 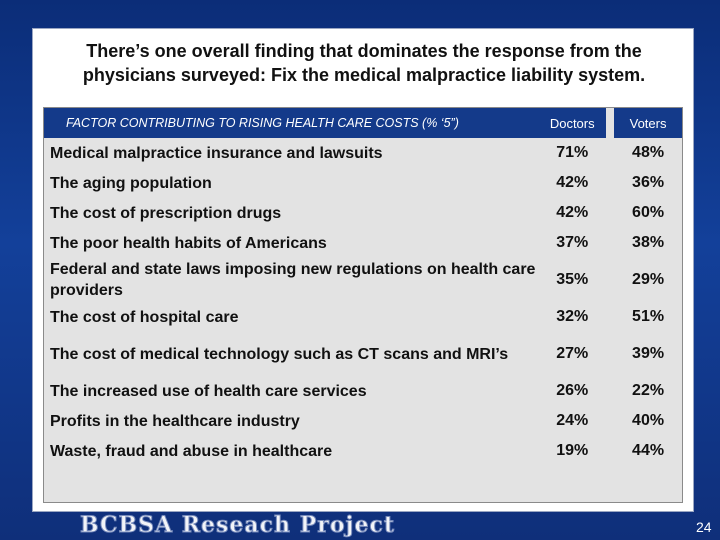 I want to click on voters-column-header: Voters, so click(x=648, y=123).